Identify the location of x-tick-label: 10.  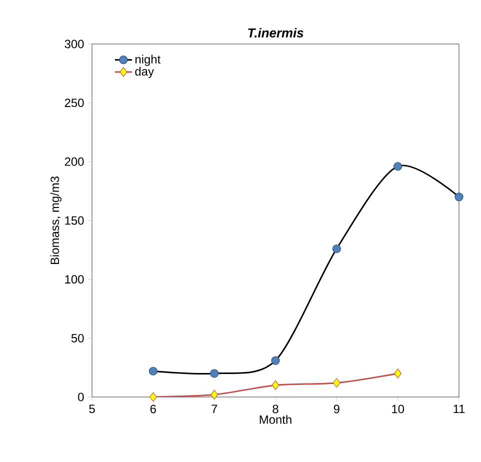
(398, 409).